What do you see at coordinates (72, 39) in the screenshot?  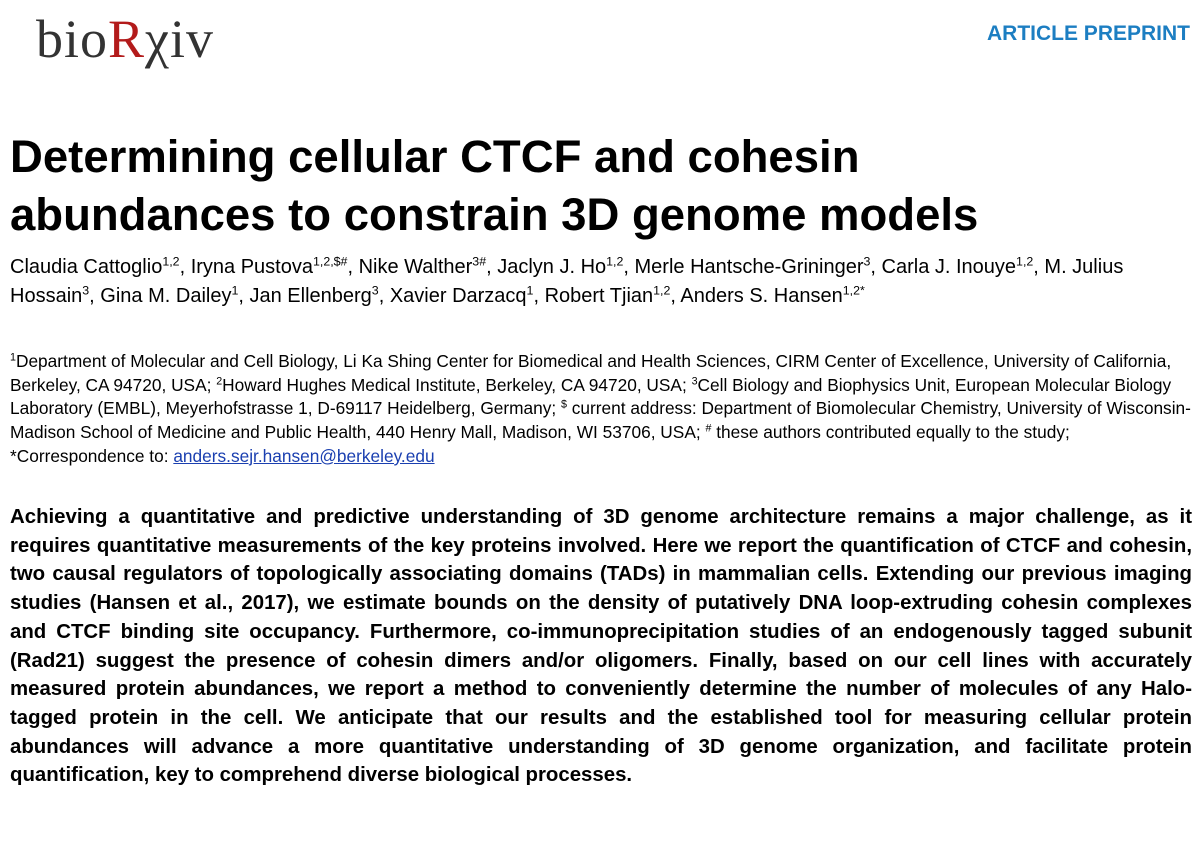 I see `logo-part: bio` at bounding box center [72, 39].